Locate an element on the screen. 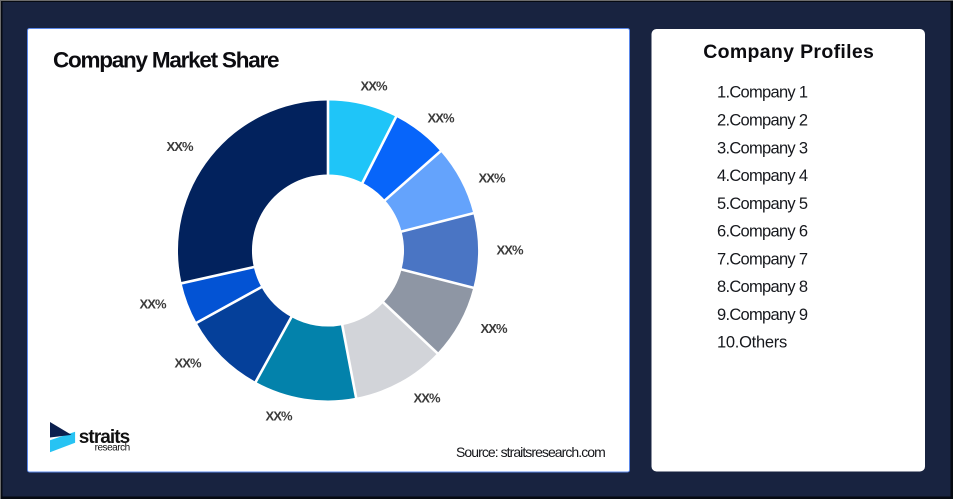  svg-text: Source: straitsresearch.com is located at coordinates (531, 452).